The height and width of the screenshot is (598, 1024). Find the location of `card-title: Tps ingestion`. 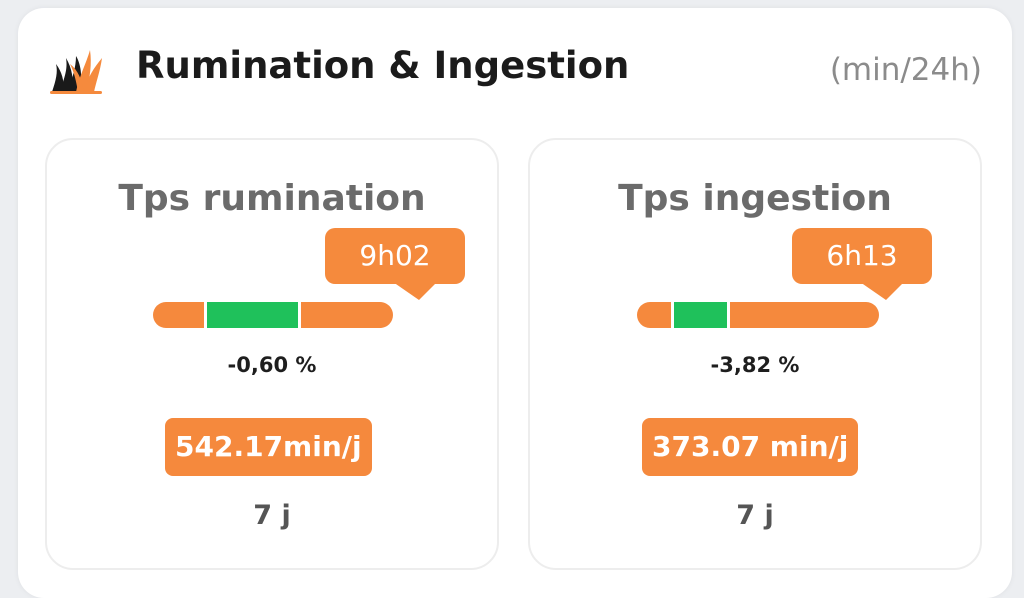

card-title: Tps ingestion is located at coordinates (755, 198).